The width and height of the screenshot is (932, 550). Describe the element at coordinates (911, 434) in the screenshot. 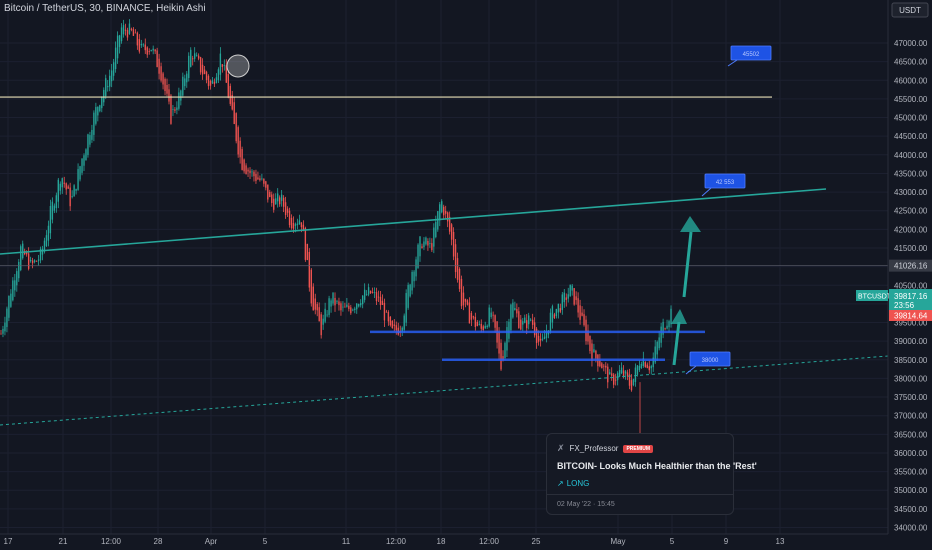

I see `price-tick-label: 36500.00` at that location.